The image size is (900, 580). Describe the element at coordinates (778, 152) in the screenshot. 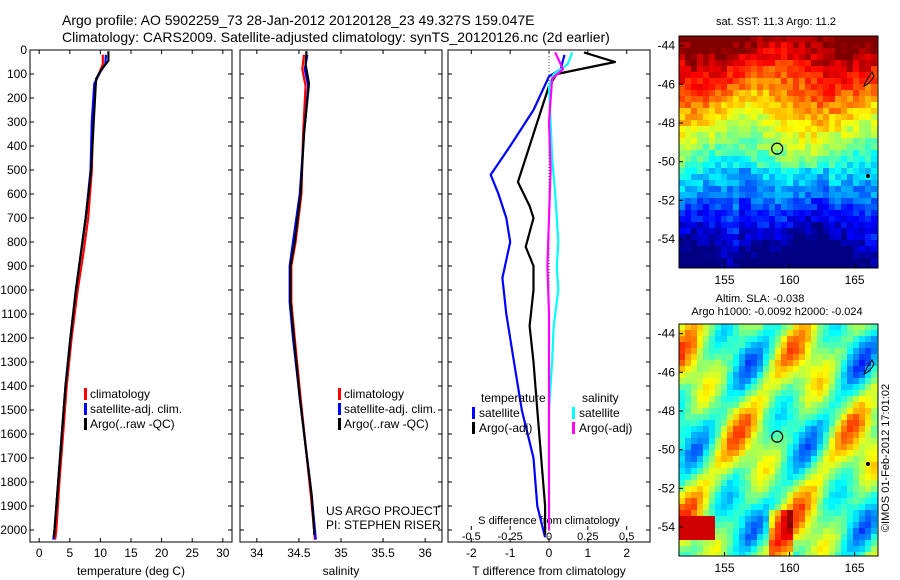

I see `sst_map-field` at that location.